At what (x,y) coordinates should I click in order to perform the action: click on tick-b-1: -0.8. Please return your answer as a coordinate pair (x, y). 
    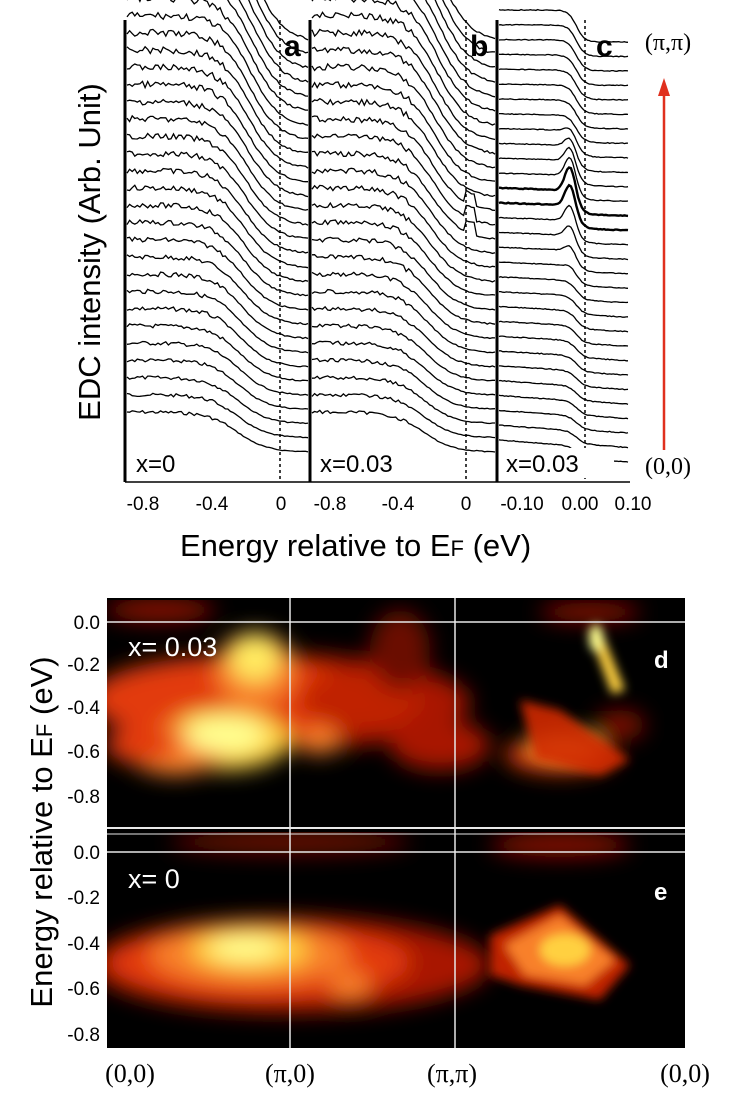
    Looking at the image, I should click on (330, 504).